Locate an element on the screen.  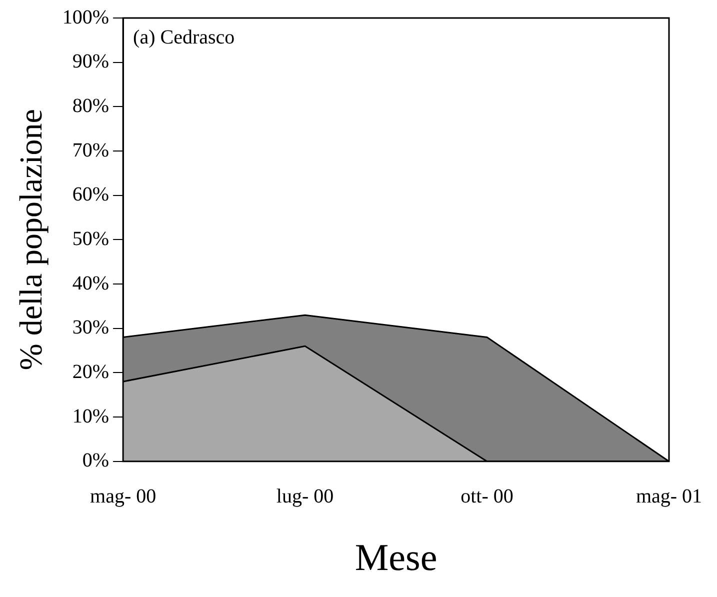
x-tick-label: mag- 00 is located at coordinates (123, 497).